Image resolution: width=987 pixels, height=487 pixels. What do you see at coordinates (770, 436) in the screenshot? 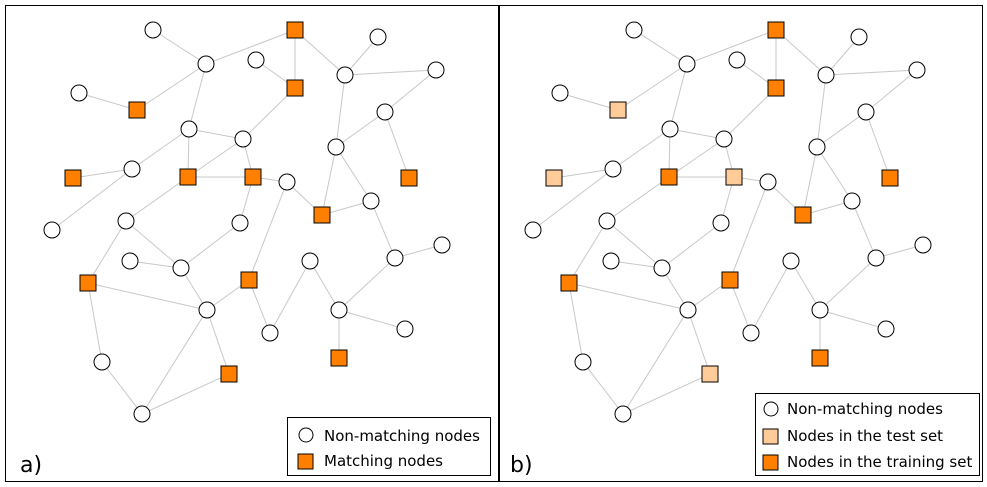
I see `legend-light-square-icon` at bounding box center [770, 436].